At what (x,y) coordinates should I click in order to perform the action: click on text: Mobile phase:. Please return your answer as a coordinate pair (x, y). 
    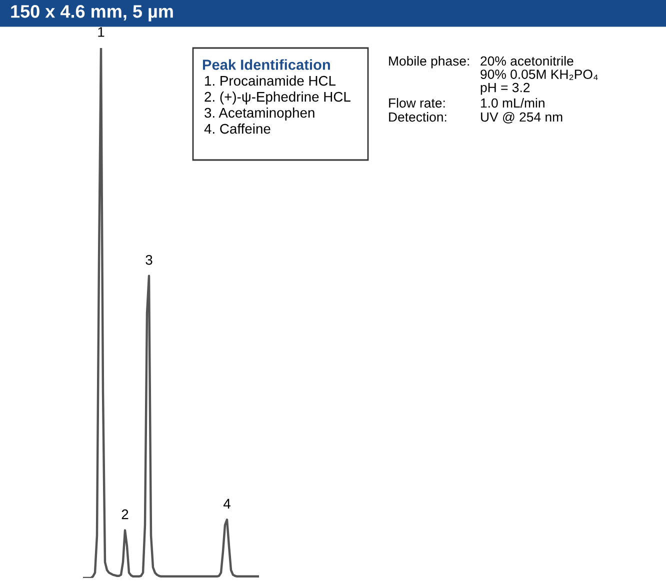
    Looking at the image, I should click on (429, 62).